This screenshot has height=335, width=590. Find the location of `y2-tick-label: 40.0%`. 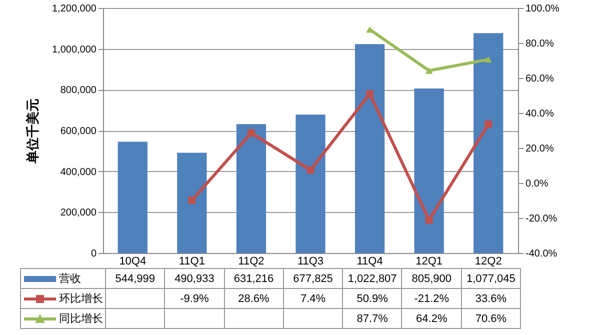

y2-tick-label: 40.0% is located at coordinates (540, 114).